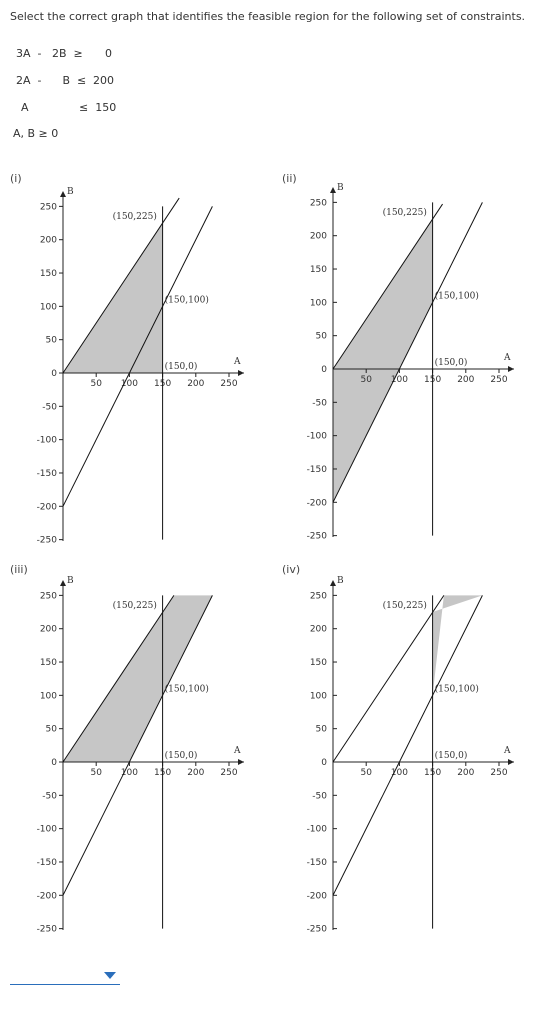  I want to click on option-label-ii: (ii), so click(289, 178).